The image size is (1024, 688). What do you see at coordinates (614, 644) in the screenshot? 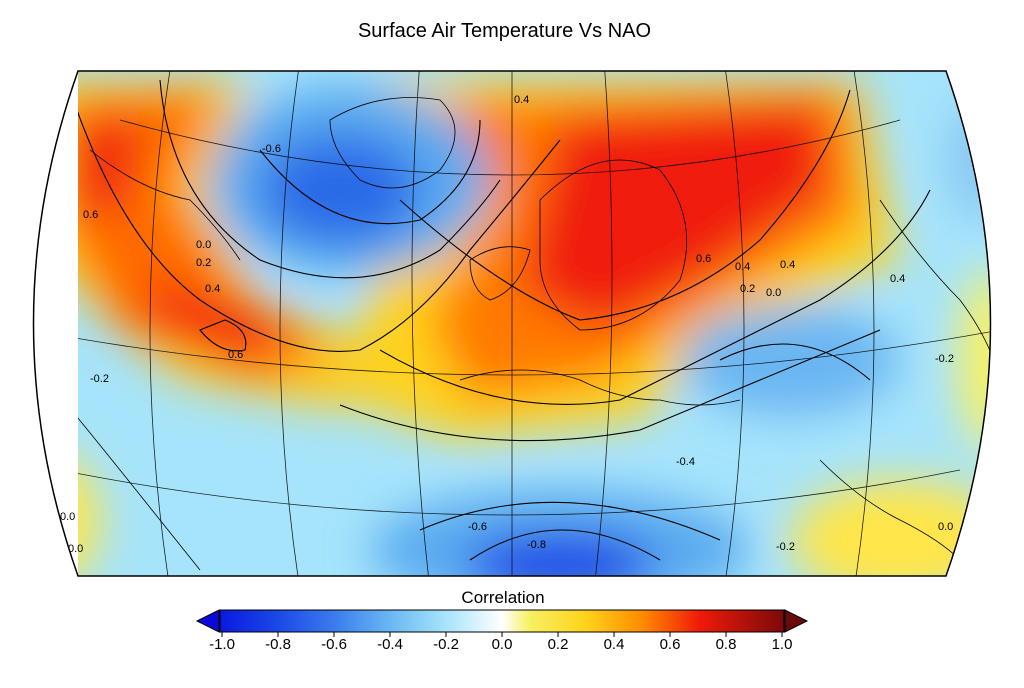
I see `colorbar-tick-label: 0.4` at bounding box center [614, 644].